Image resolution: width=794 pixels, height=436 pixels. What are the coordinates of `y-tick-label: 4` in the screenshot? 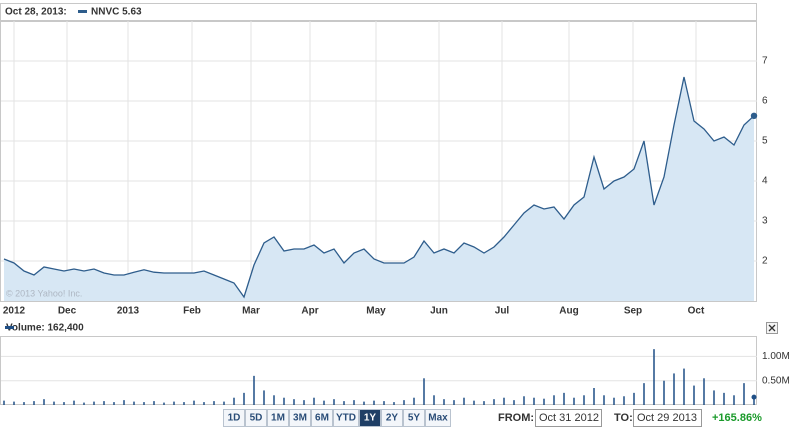 It's located at (765, 181).